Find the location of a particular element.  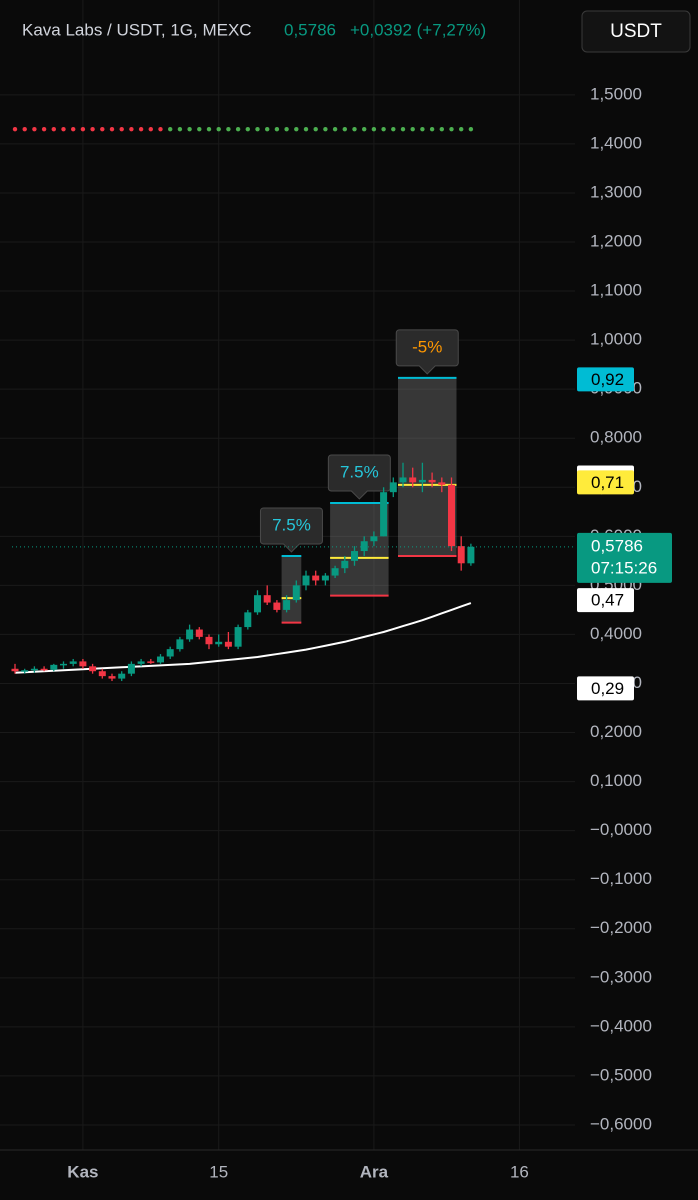

y-tick-label: −0,2000 is located at coordinates (621, 927).